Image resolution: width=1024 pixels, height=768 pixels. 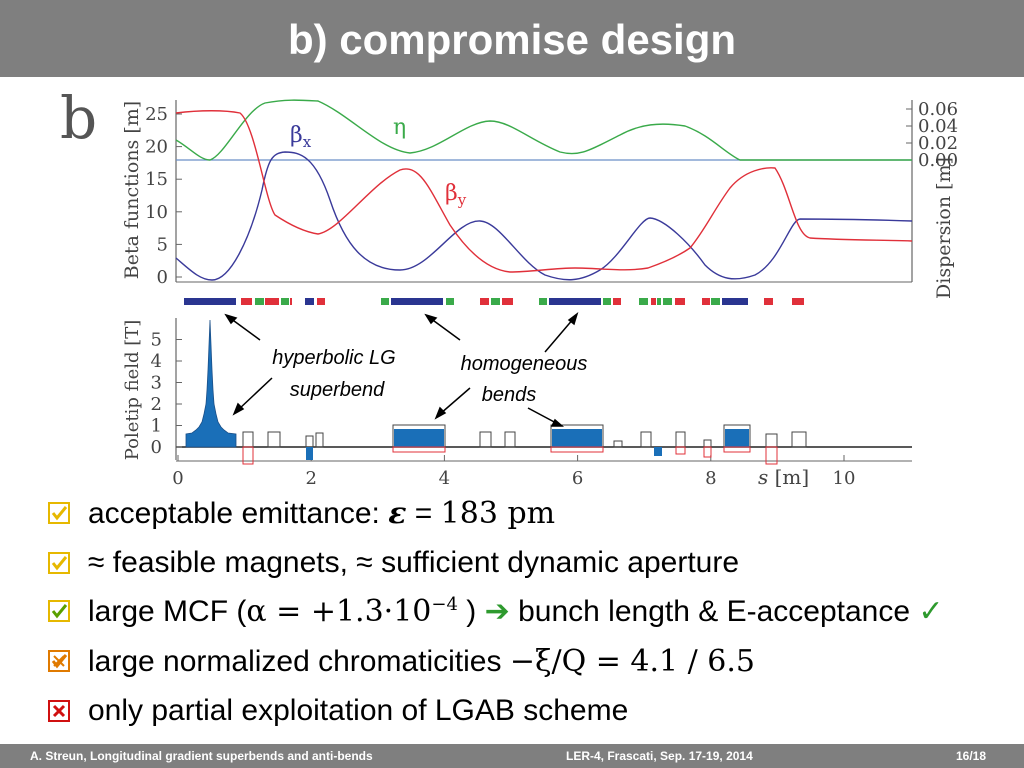 I want to click on right-arrow-icon: ➔, so click(x=497, y=611).